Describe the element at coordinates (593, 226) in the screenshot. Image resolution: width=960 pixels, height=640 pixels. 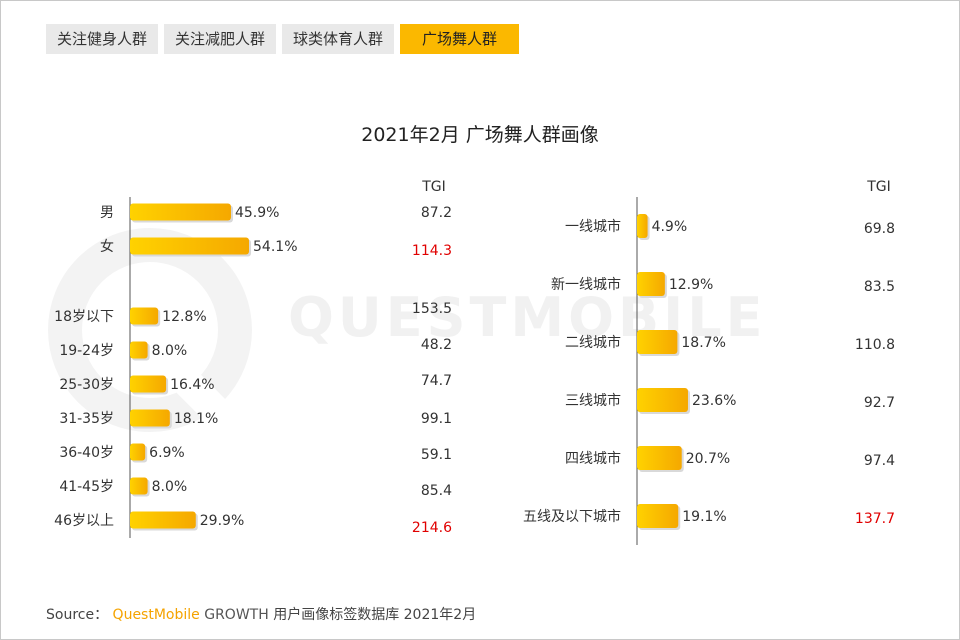
I see `category-label: 一线城市` at that location.